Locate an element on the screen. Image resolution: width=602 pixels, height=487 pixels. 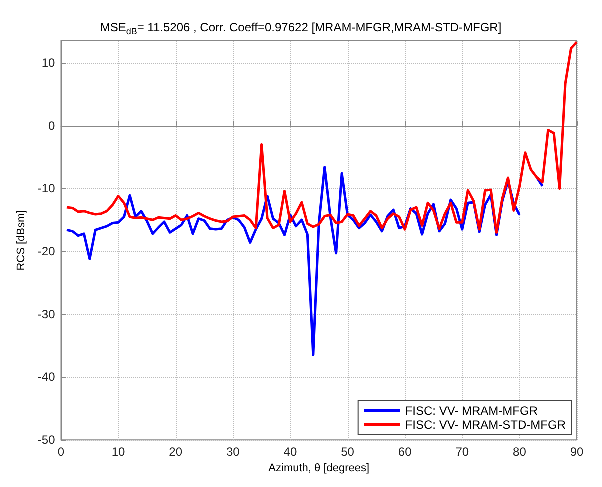
x-tick-label: 20 is located at coordinates (176, 452).